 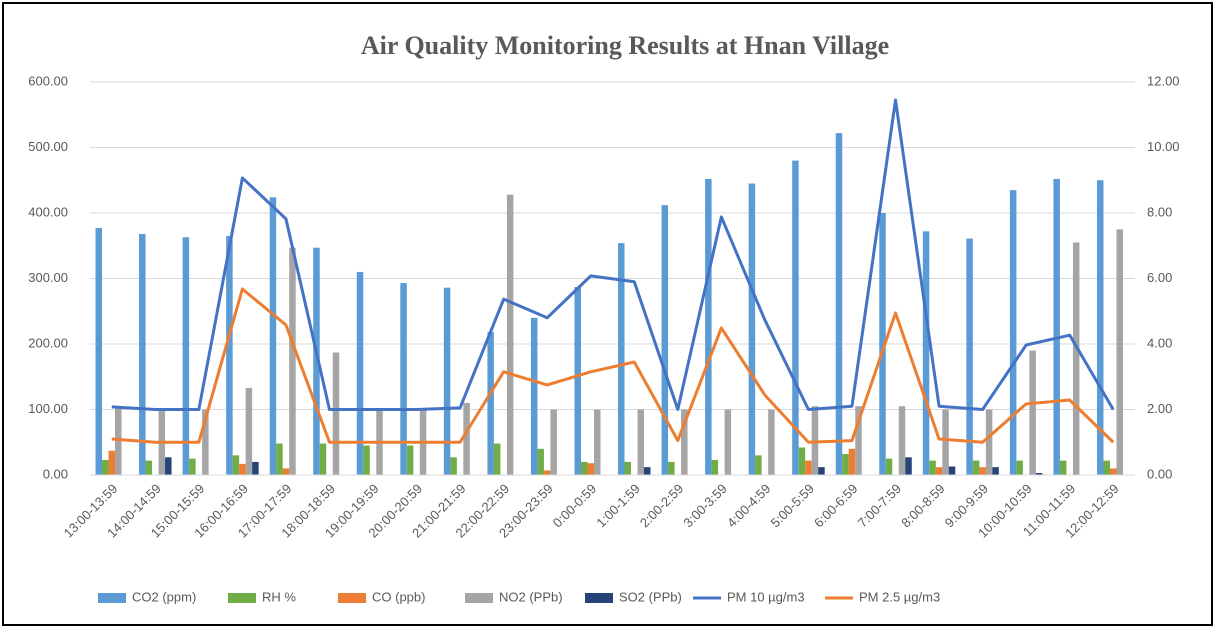 What do you see at coordinates (1159, 277) in the screenshot?
I see `y2-tick-label: 6.00` at bounding box center [1159, 277].